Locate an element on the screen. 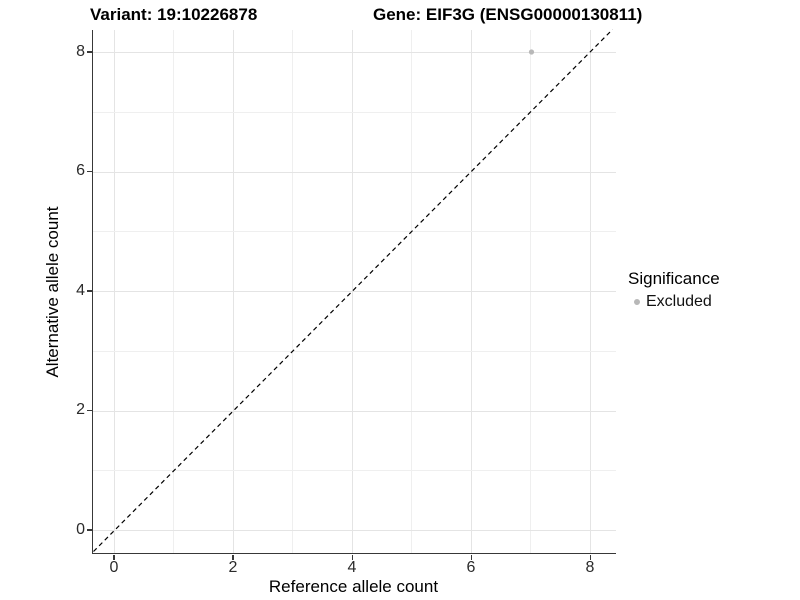 This screenshot has width=800, height=600. legend-title: Significance is located at coordinates (674, 278).